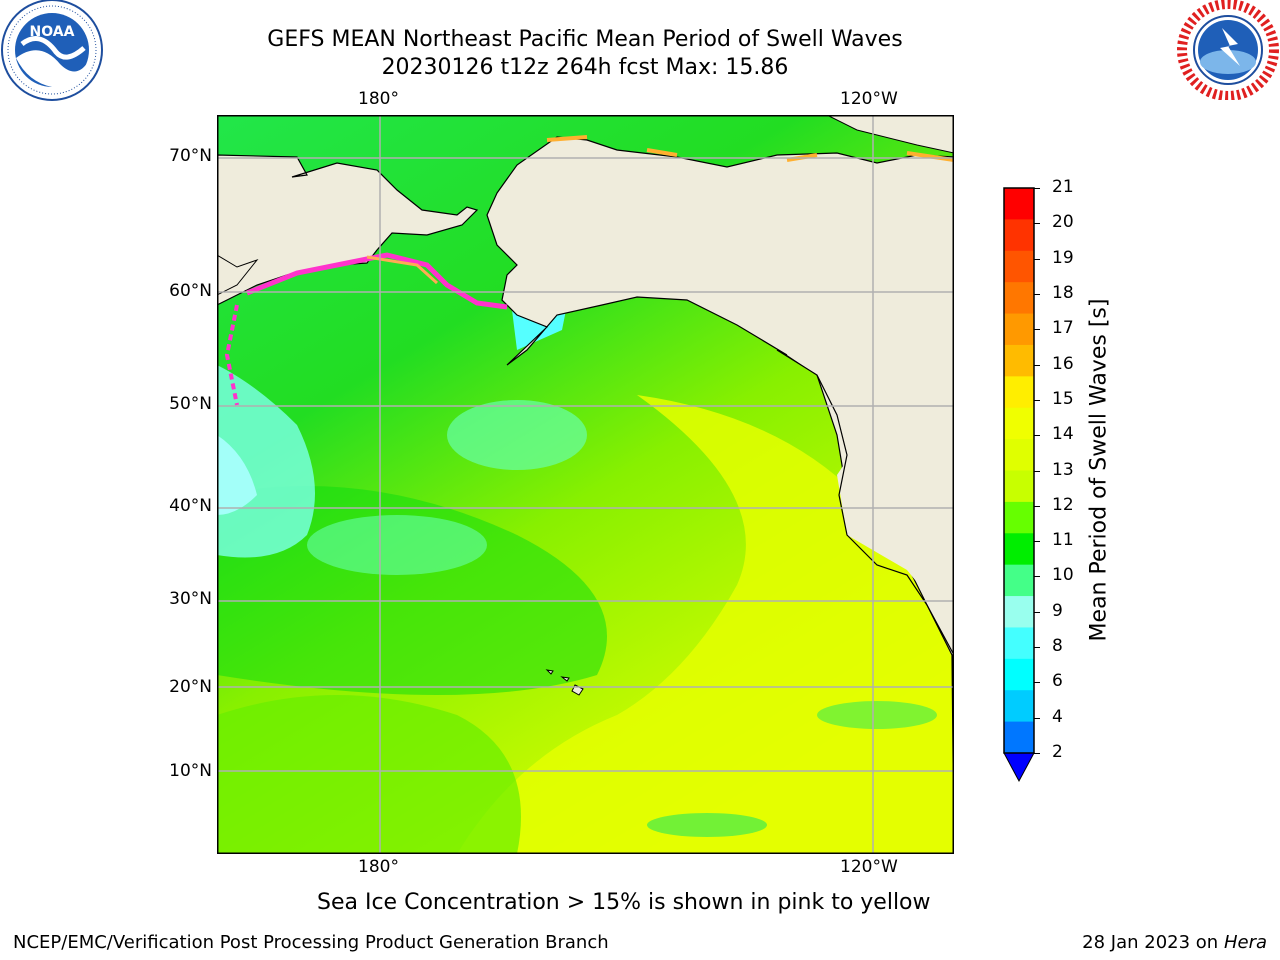 The image size is (1280, 960). Describe the element at coordinates (402, 270) in the screenshot. I see `sea-ice-edge-orange` at that location.